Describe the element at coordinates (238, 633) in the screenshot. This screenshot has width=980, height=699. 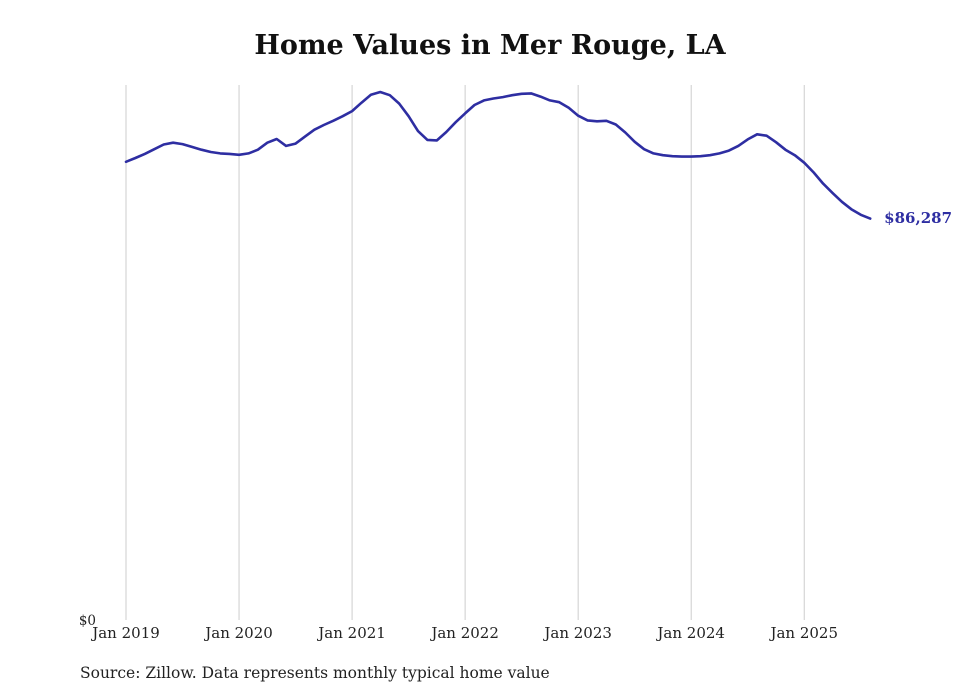
I see `x-tick-label: Jan 2020` at that location.